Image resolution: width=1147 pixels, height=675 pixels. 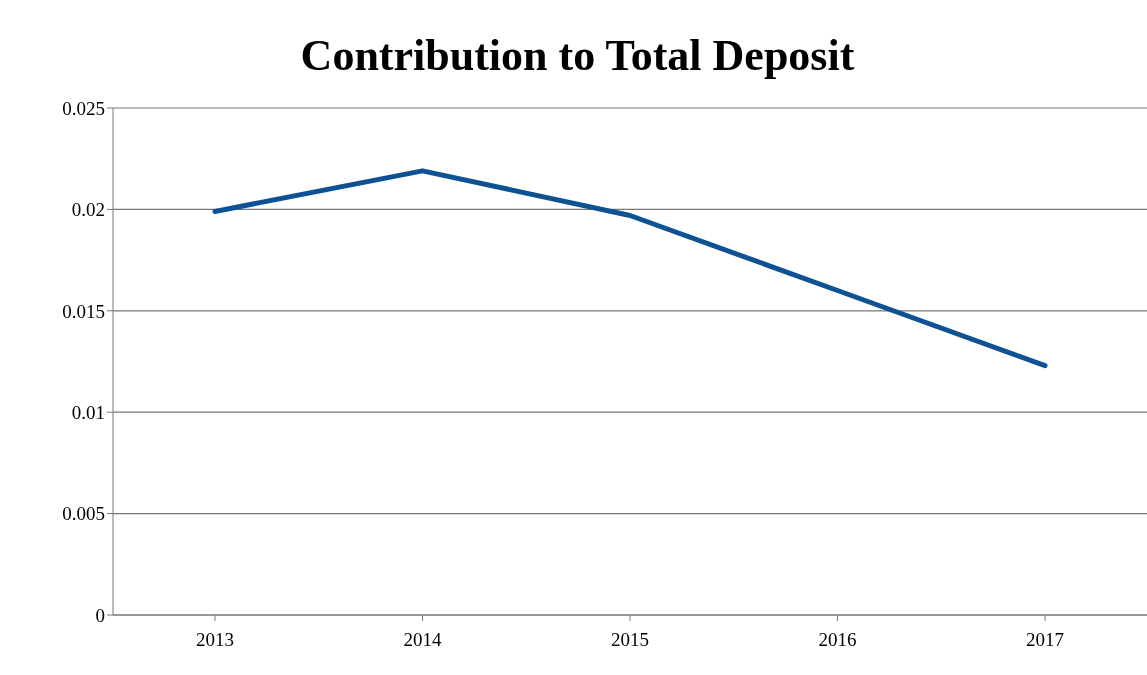 What do you see at coordinates (577, 56) in the screenshot?
I see `chart-title: Contribution to Total Deposit` at bounding box center [577, 56].